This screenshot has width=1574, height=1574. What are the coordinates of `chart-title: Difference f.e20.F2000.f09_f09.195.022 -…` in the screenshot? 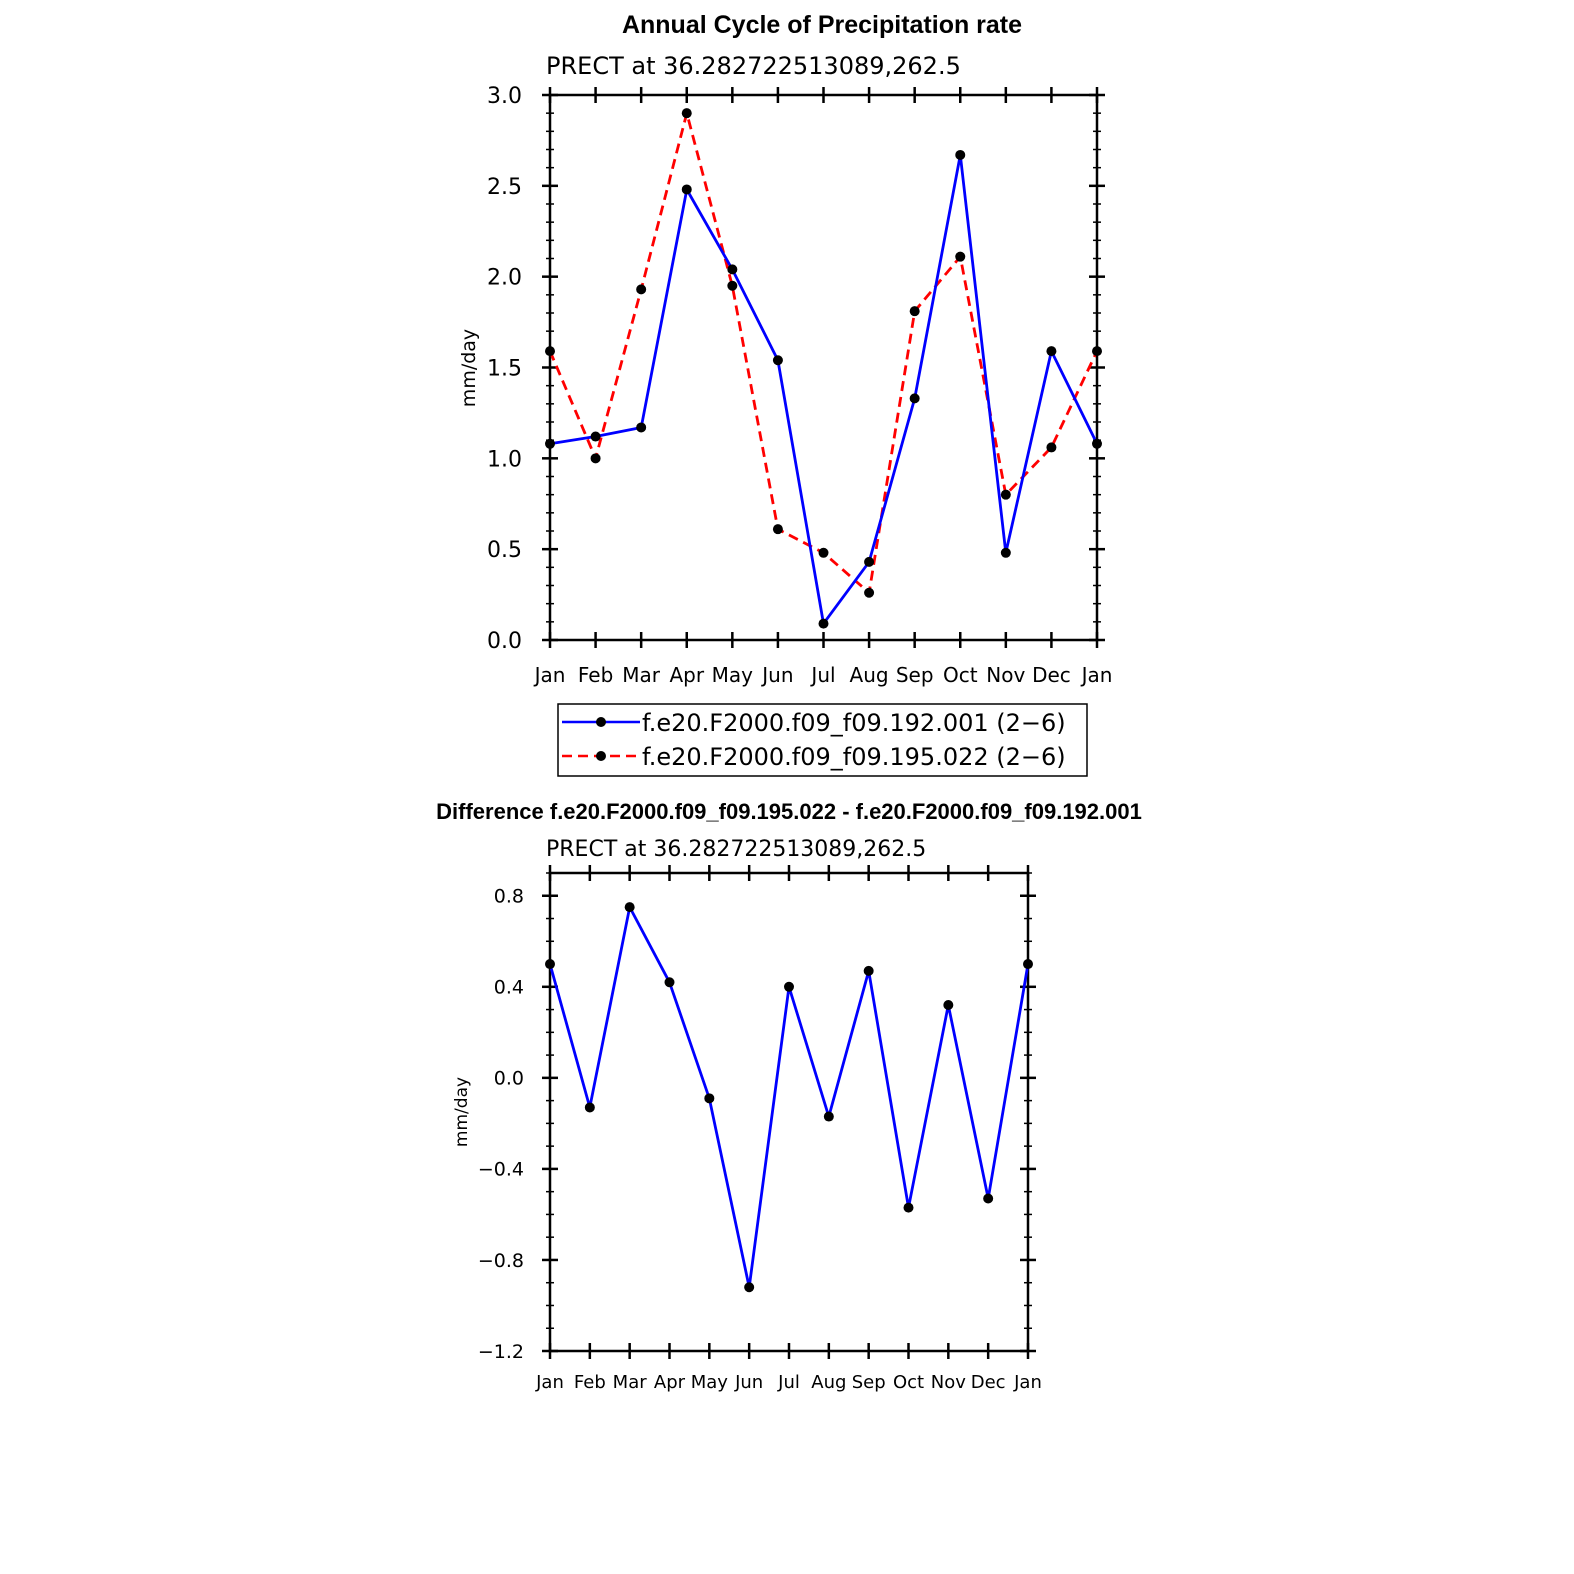 It's located at (789, 811).